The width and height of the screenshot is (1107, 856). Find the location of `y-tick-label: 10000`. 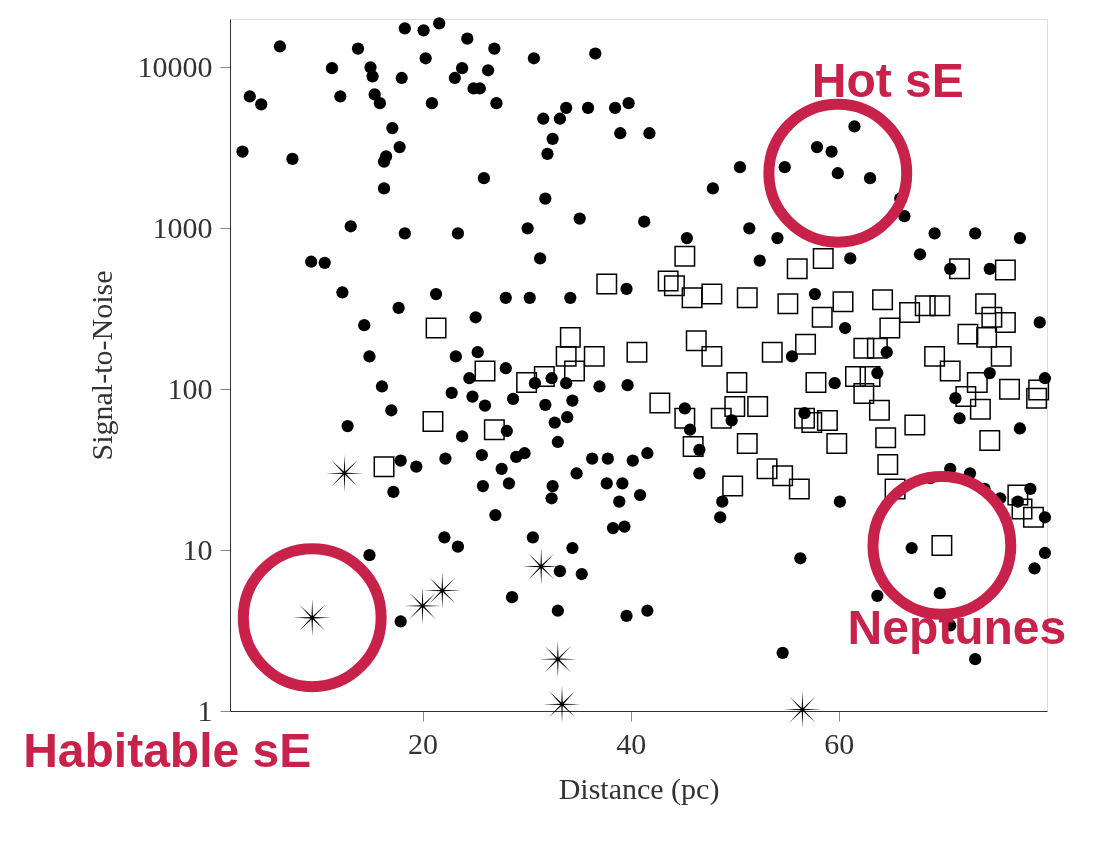

y-tick-label: 10000 is located at coordinates (175, 66).